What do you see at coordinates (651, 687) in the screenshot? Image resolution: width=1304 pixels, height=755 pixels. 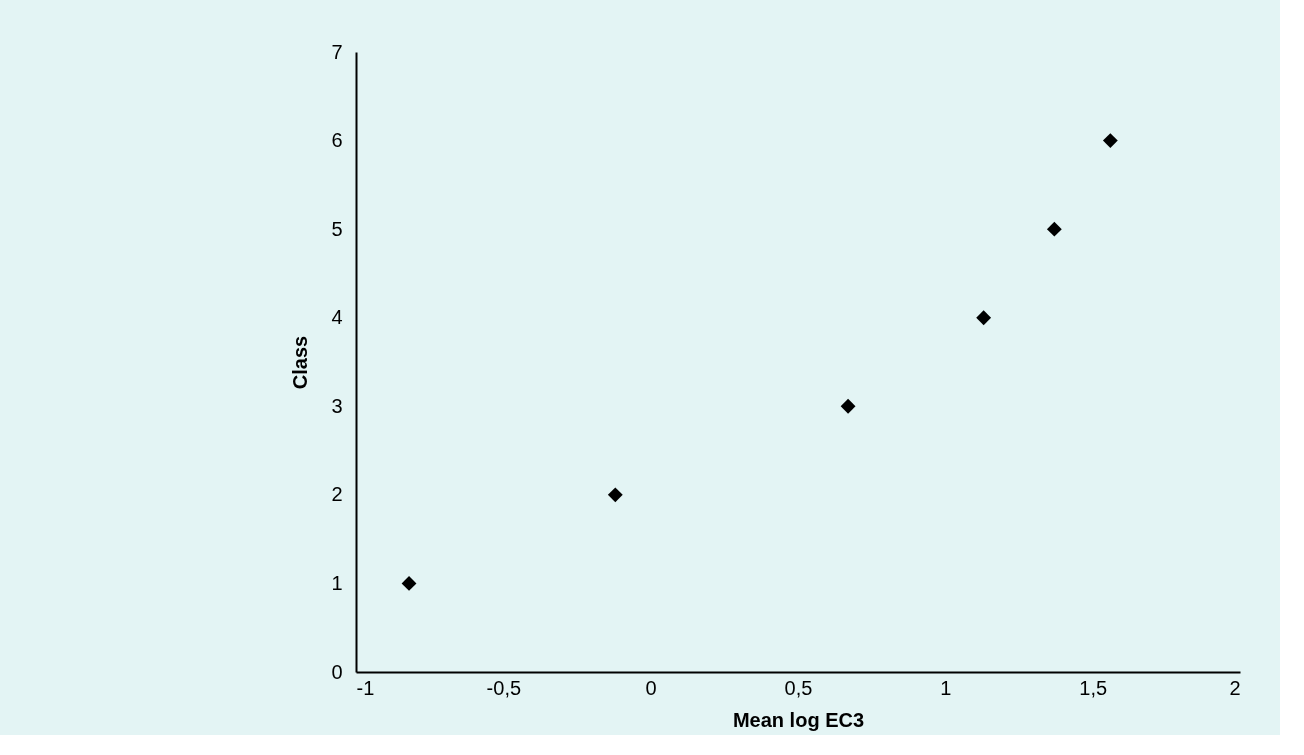 I see `x-tick-label: 0` at bounding box center [651, 687].